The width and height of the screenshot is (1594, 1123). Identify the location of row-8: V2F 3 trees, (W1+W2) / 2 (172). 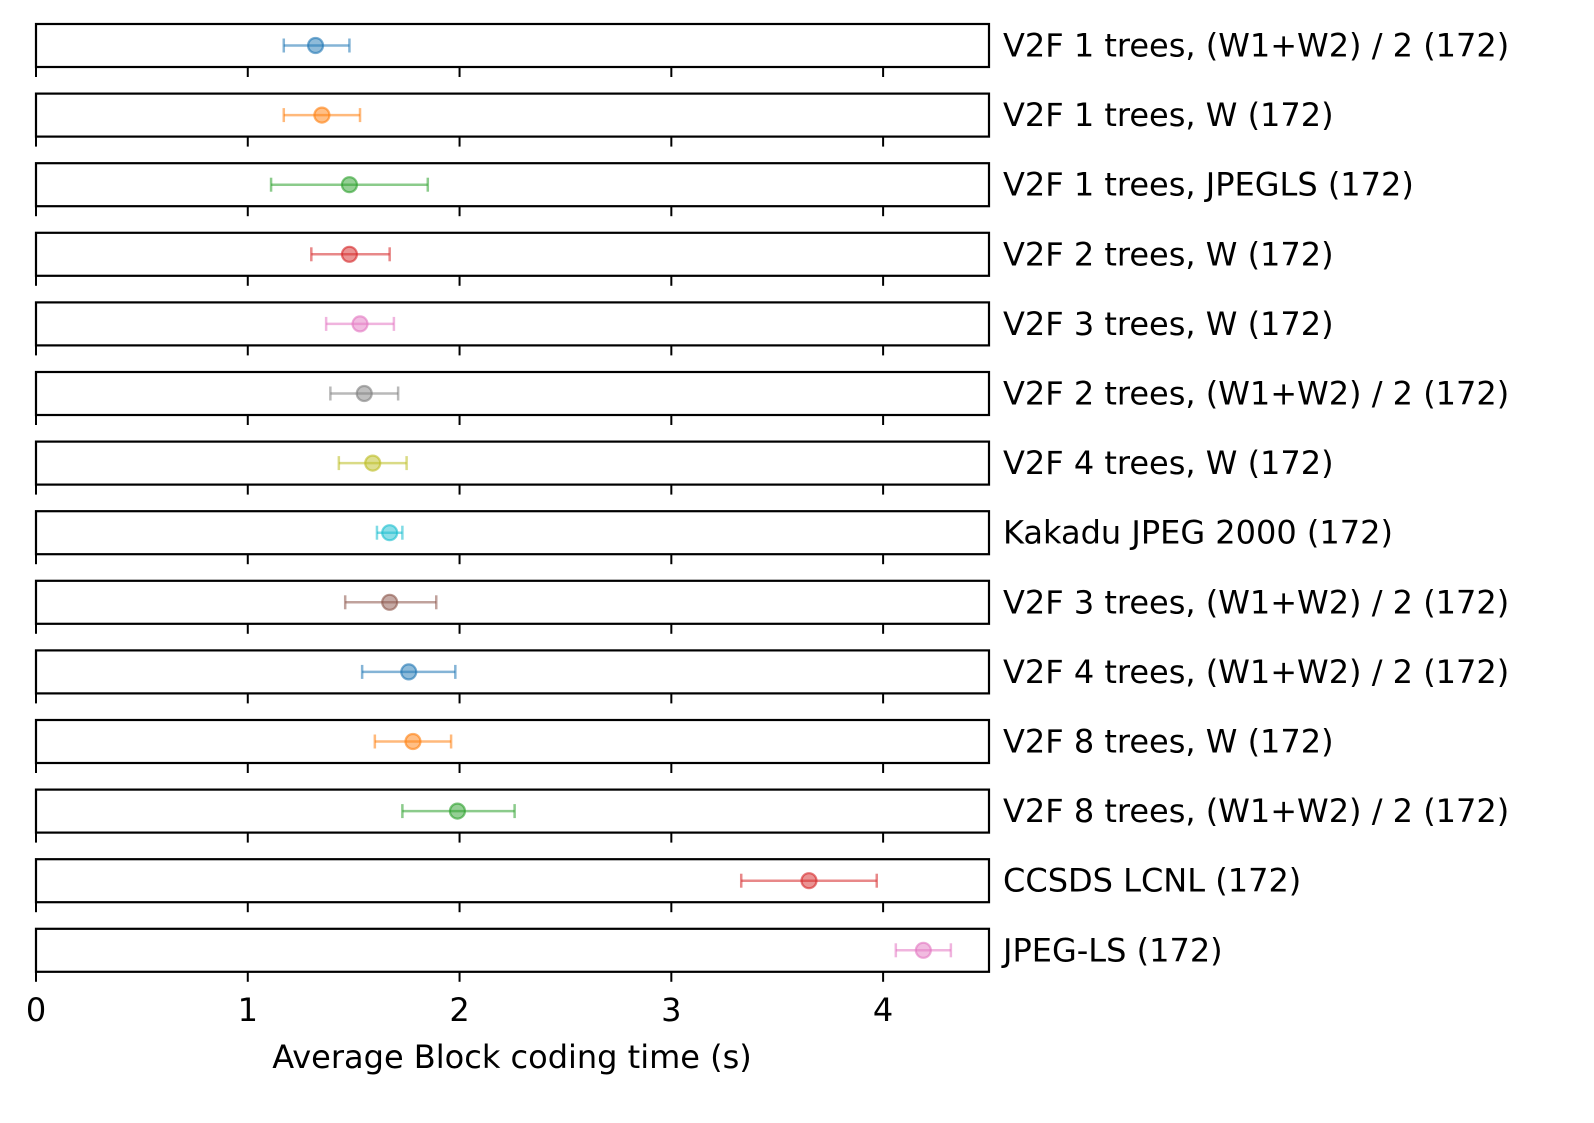
(771, 606).